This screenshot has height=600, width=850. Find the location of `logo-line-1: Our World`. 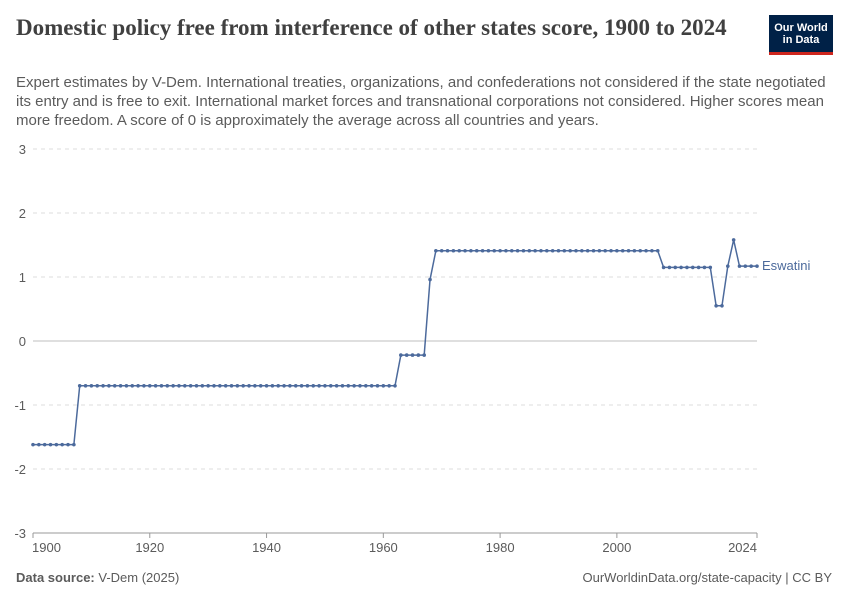

logo-line-1: Our World is located at coordinates (801, 27).